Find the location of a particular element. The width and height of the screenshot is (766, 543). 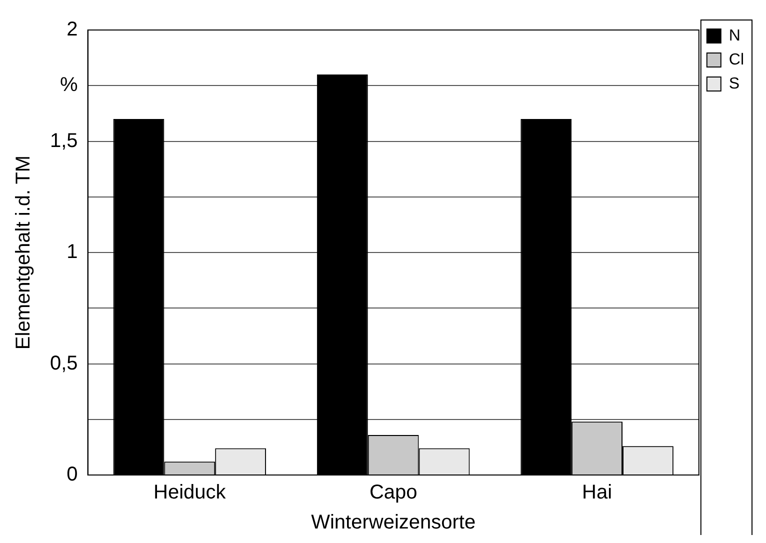

y-tick-label: 0,5 is located at coordinates (64, 363).